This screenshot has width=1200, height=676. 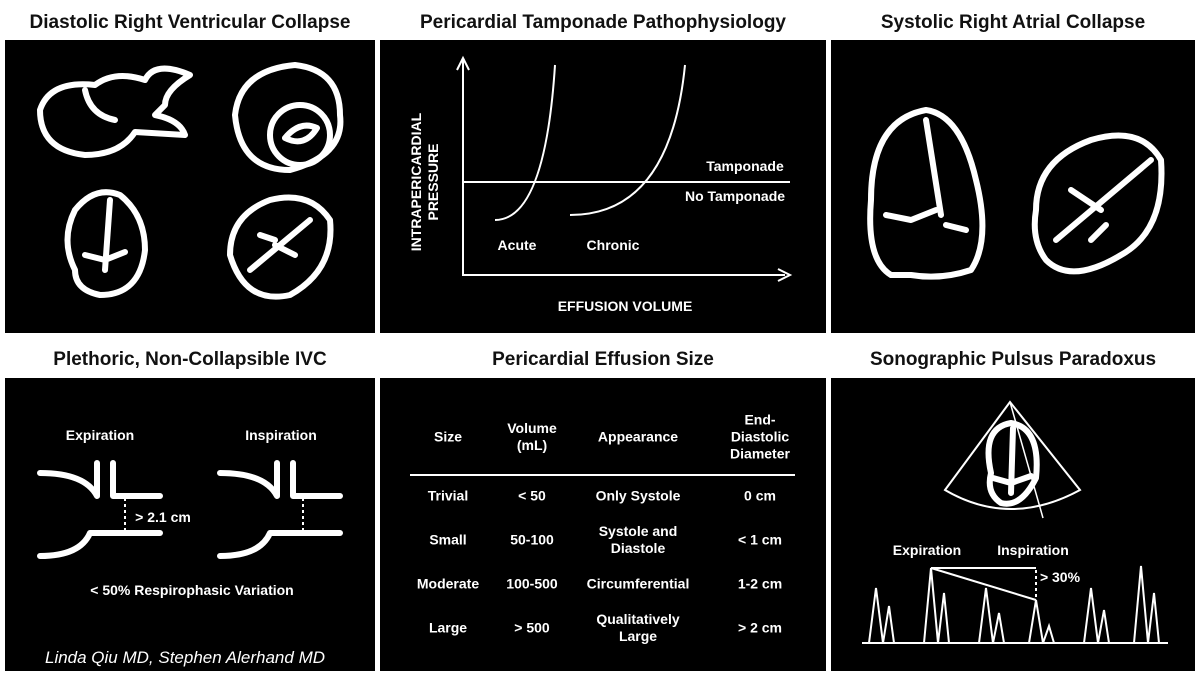 I want to click on panel-title: Plethoric, Non-Collapsible IVC, so click(x=190, y=359).